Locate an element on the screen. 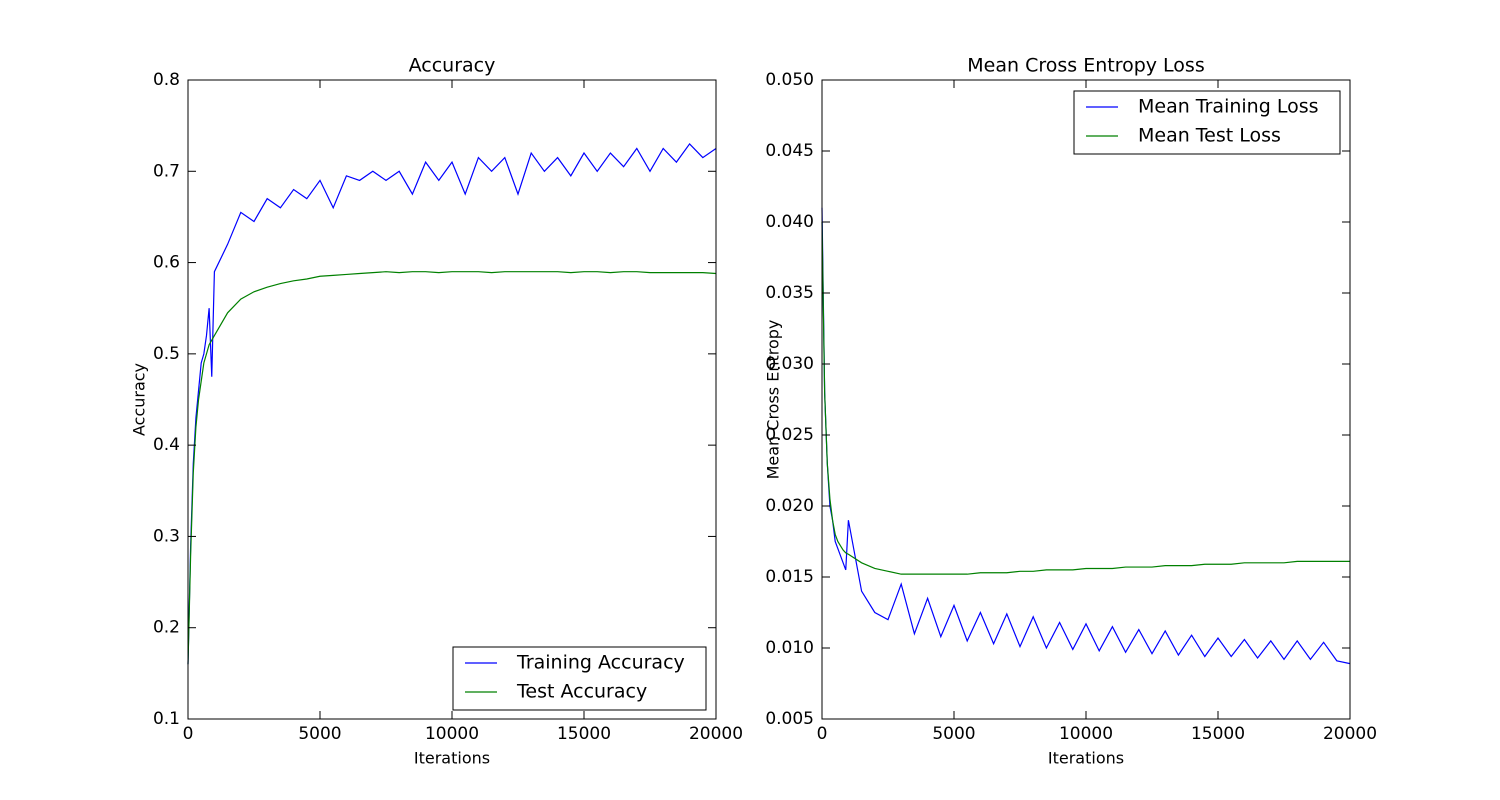 This screenshot has width=1500, height=800. y-tick-label: 0.8 is located at coordinates (166, 80).